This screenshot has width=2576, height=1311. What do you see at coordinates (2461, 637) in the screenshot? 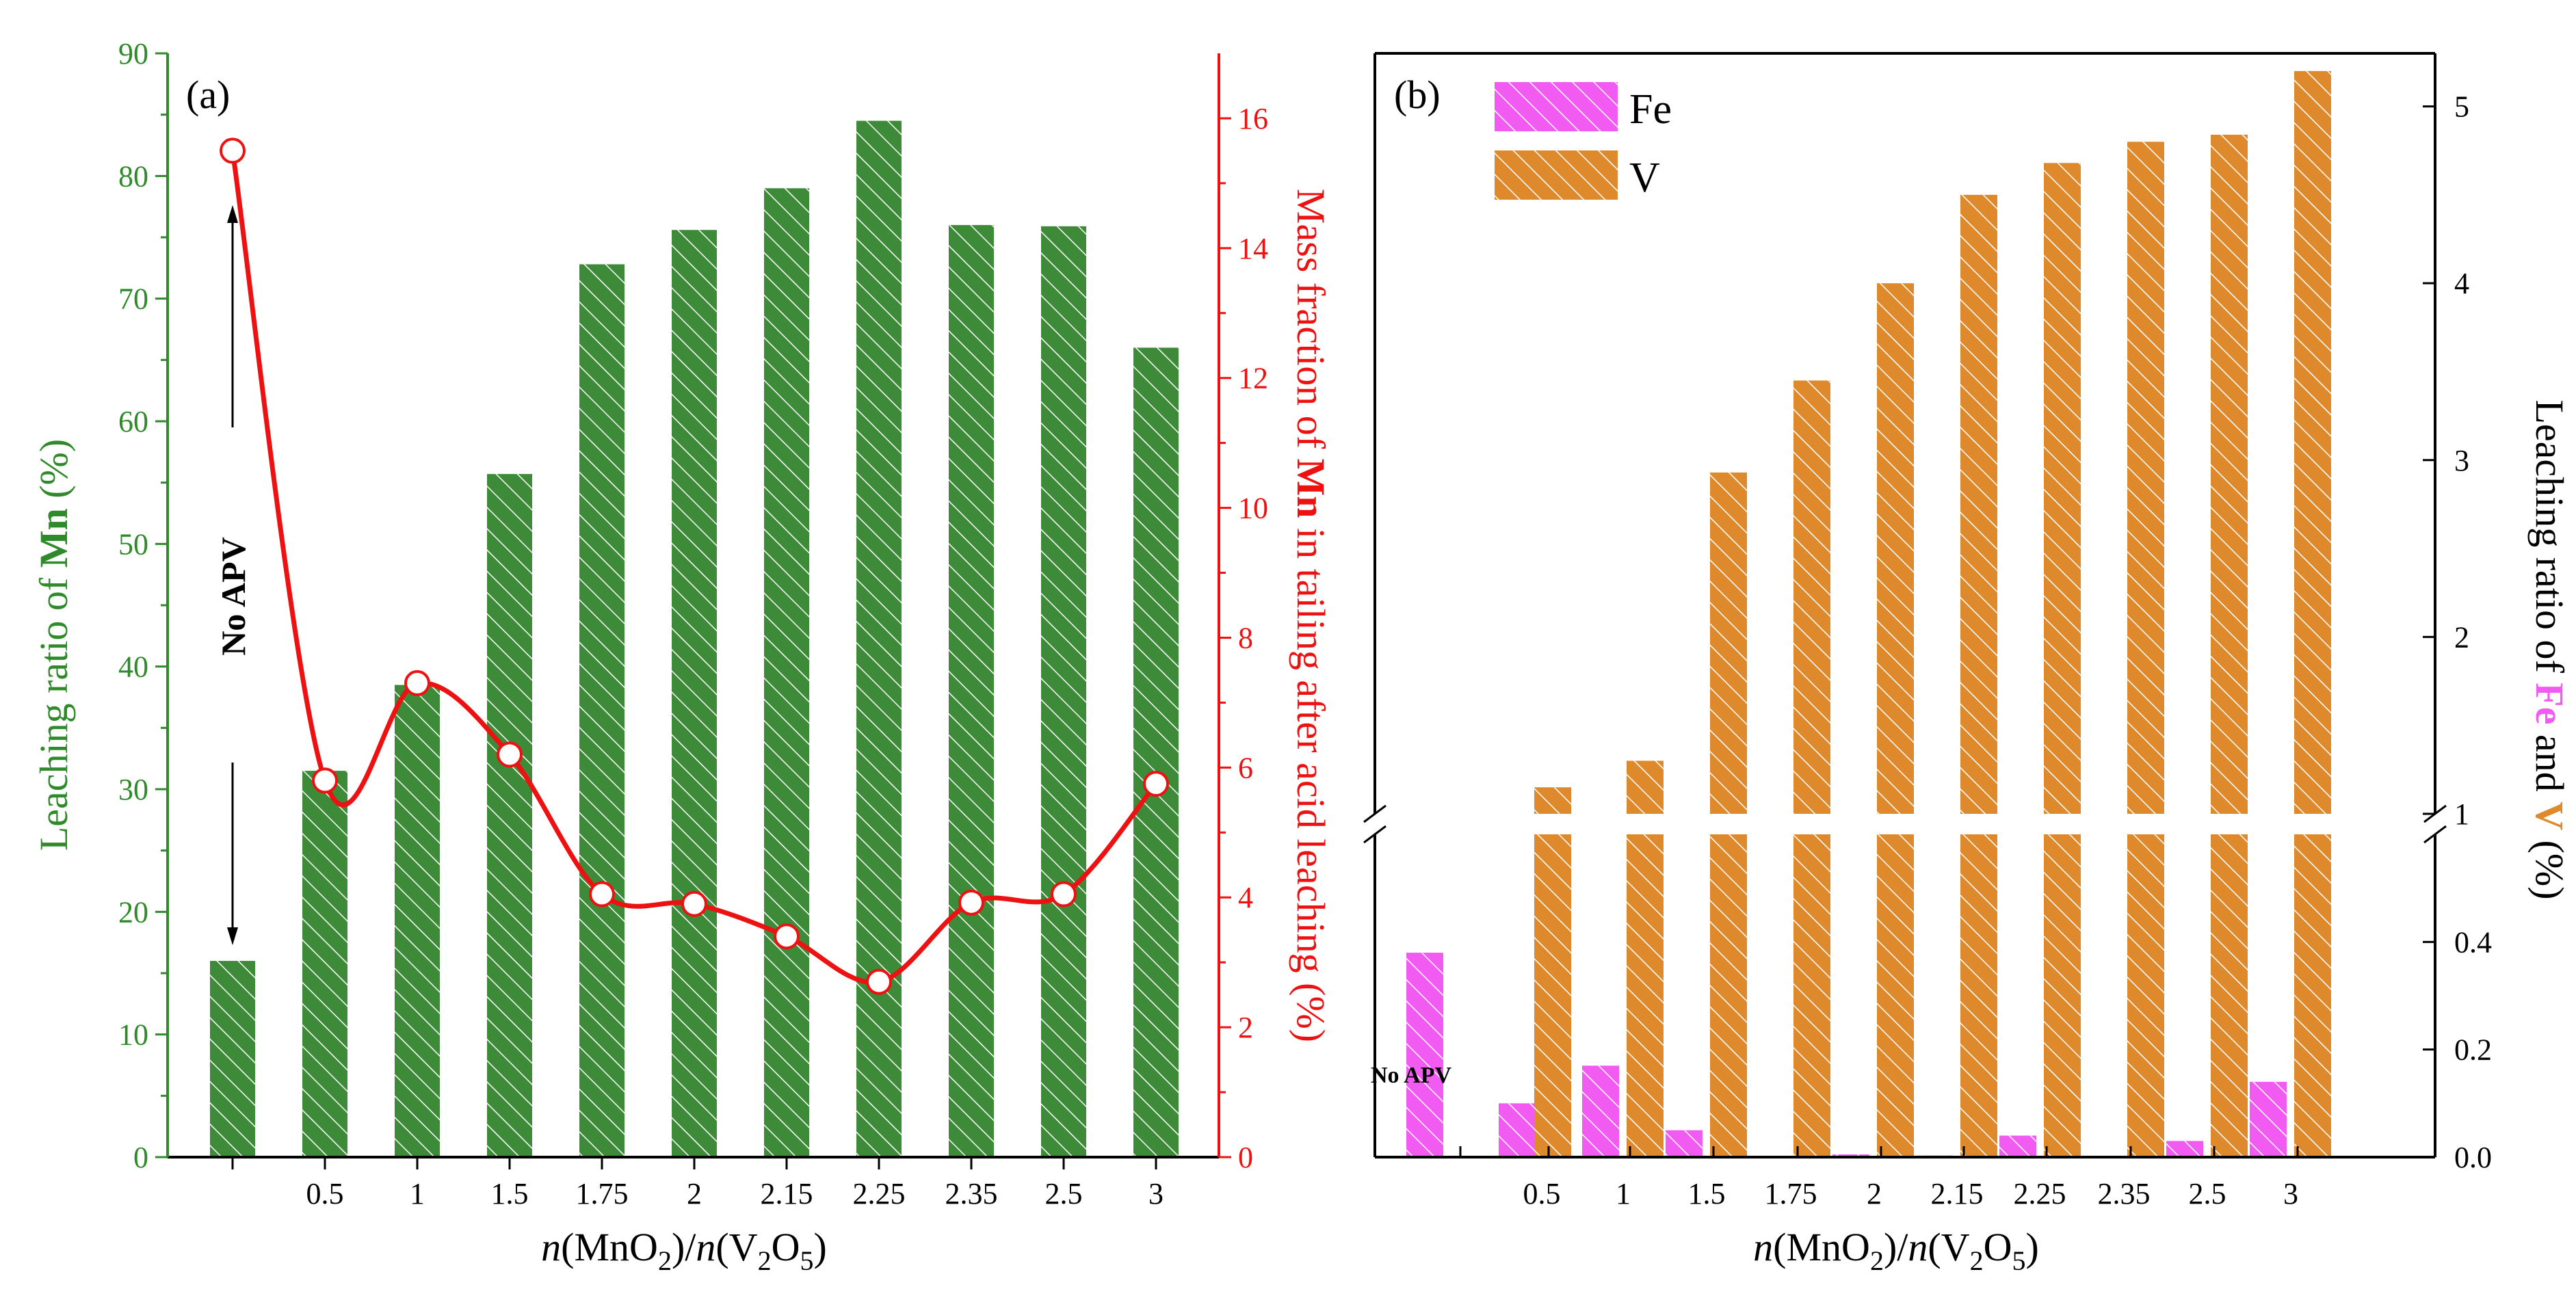
I see `b-upper-tick-label-1: 2` at bounding box center [2461, 637].